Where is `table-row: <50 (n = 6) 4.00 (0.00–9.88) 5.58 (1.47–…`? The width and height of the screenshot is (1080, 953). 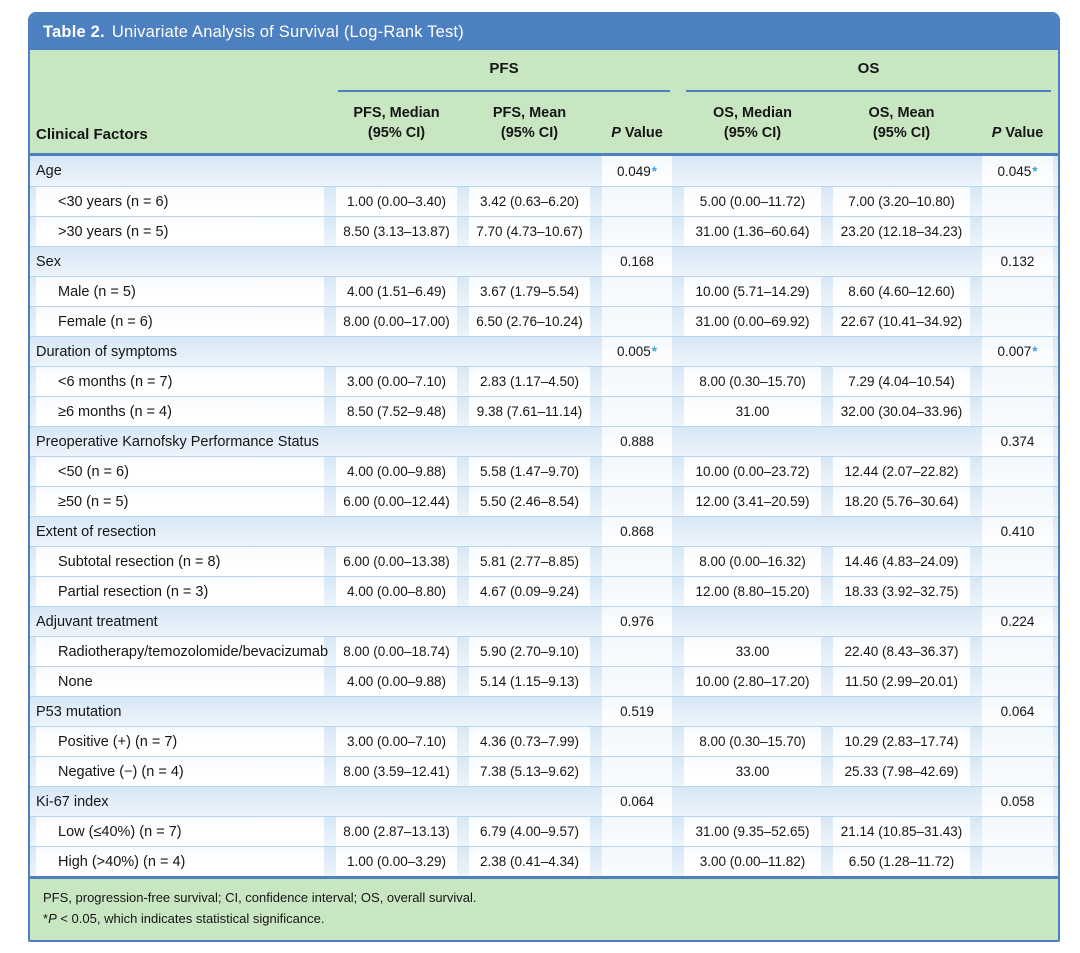 table-row: <50 (n = 6) 4.00 (0.00–9.88) 5.58 (1.47–… is located at coordinates (544, 471).